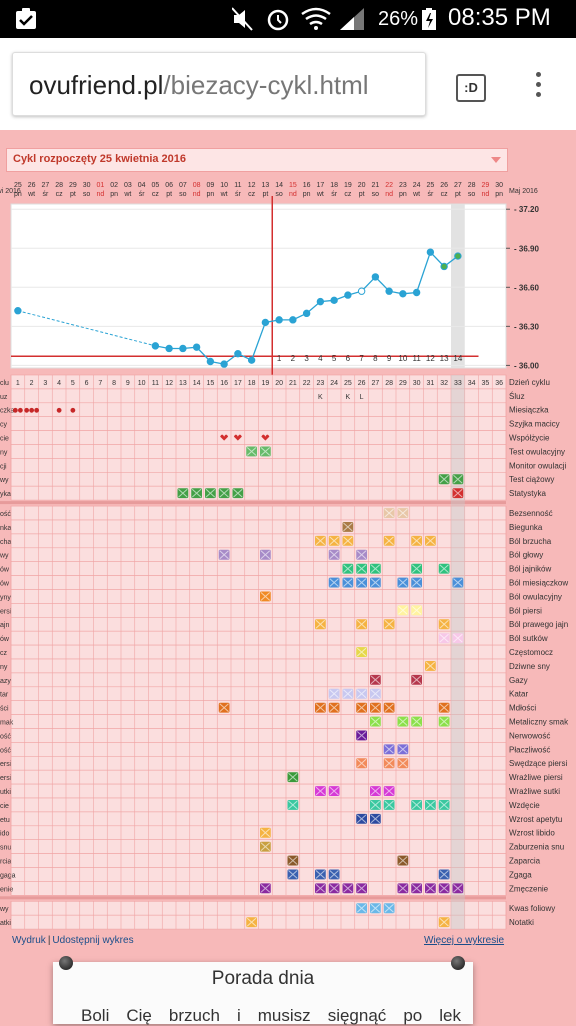 This screenshot has width=576, height=1026. I want to click on row-label: Biegunka, so click(526, 527).